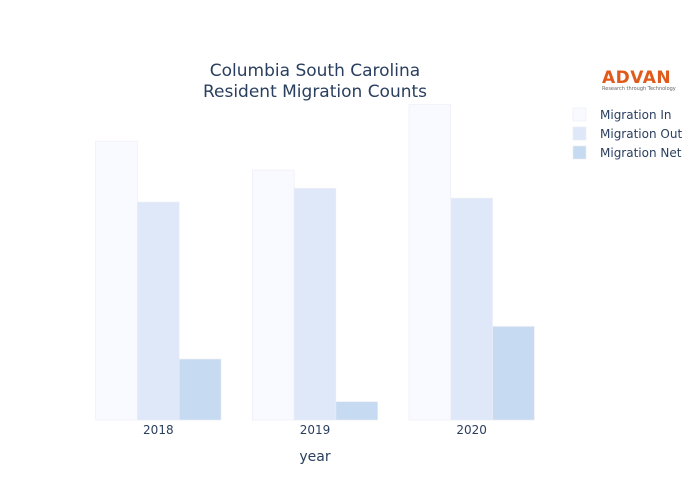 This screenshot has width=700, height=500. I want to click on bar-migration-out-2019, so click(315, 304).